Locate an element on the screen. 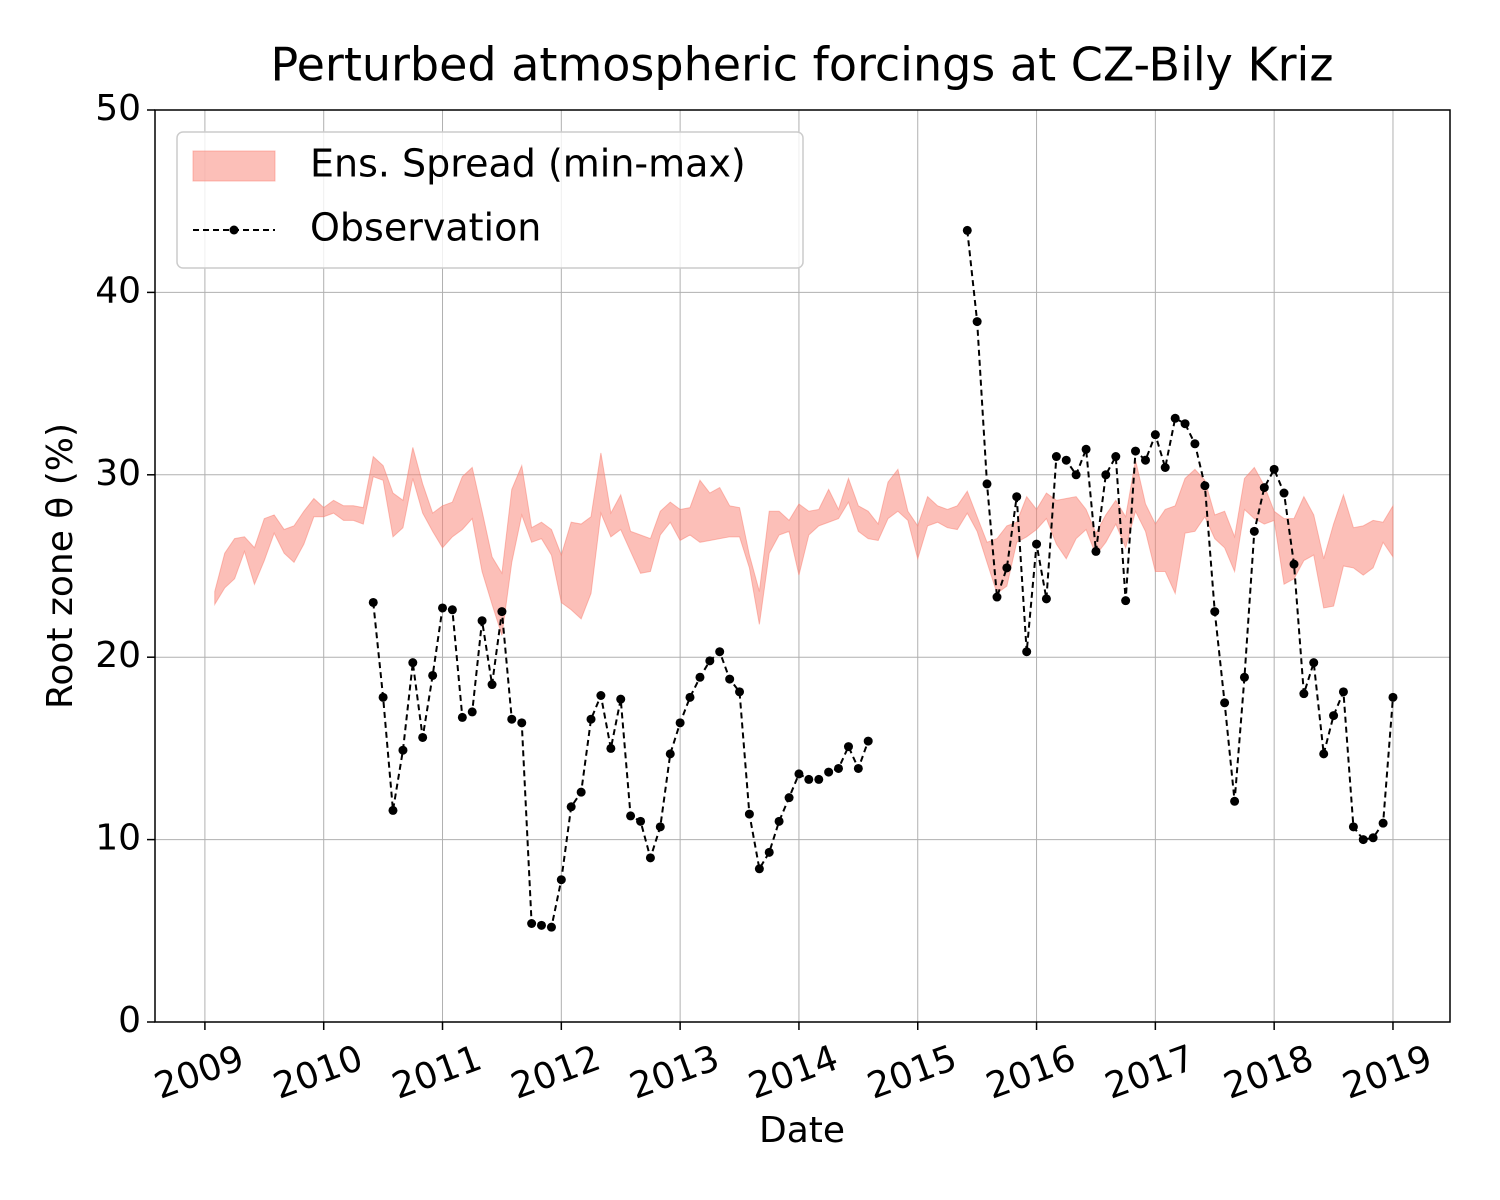 The image size is (1500, 1200). legend-marker is located at coordinates (234, 230).